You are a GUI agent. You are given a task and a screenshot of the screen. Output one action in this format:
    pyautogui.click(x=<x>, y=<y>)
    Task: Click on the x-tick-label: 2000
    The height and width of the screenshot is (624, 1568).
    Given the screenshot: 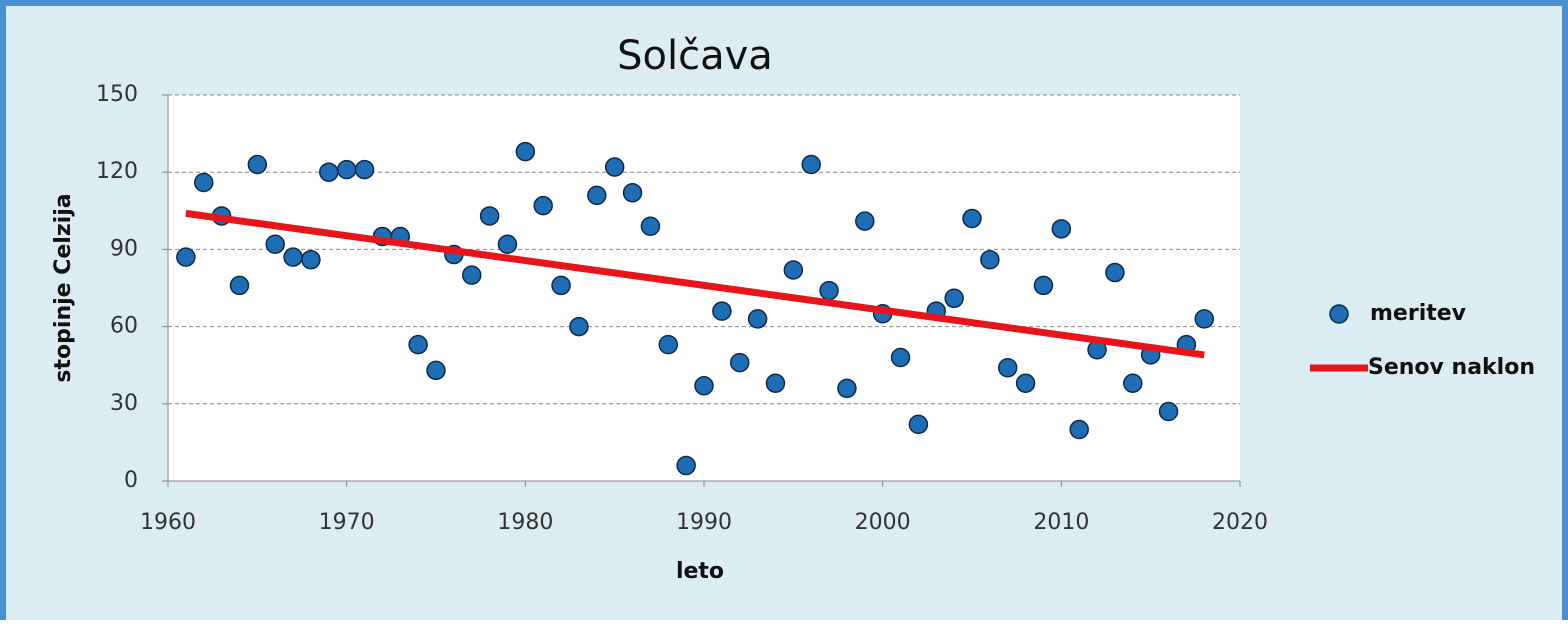 What is the action you would take?
    pyautogui.click(x=883, y=522)
    